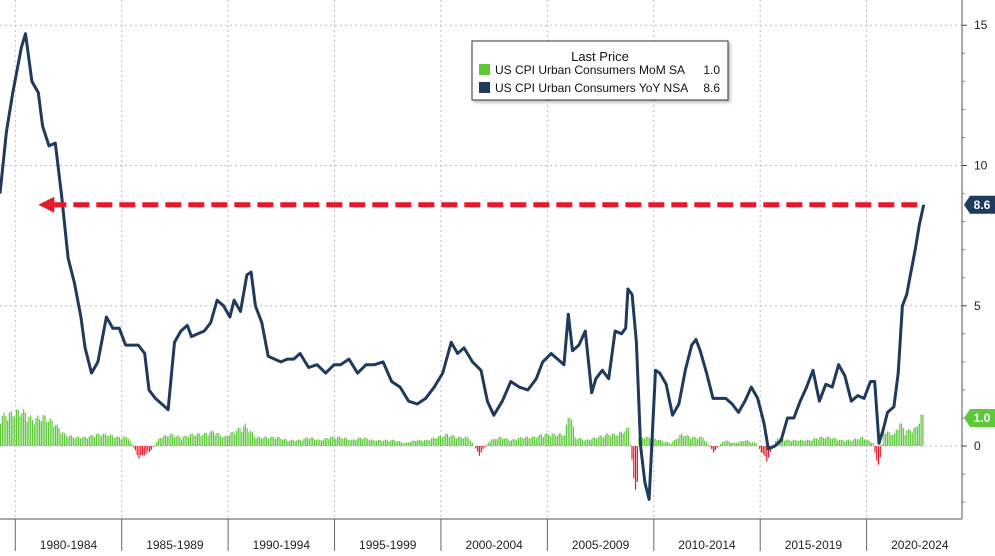  Describe the element at coordinates (601, 544) in the screenshot. I see `x-tick-label: 2005-2009` at that location.